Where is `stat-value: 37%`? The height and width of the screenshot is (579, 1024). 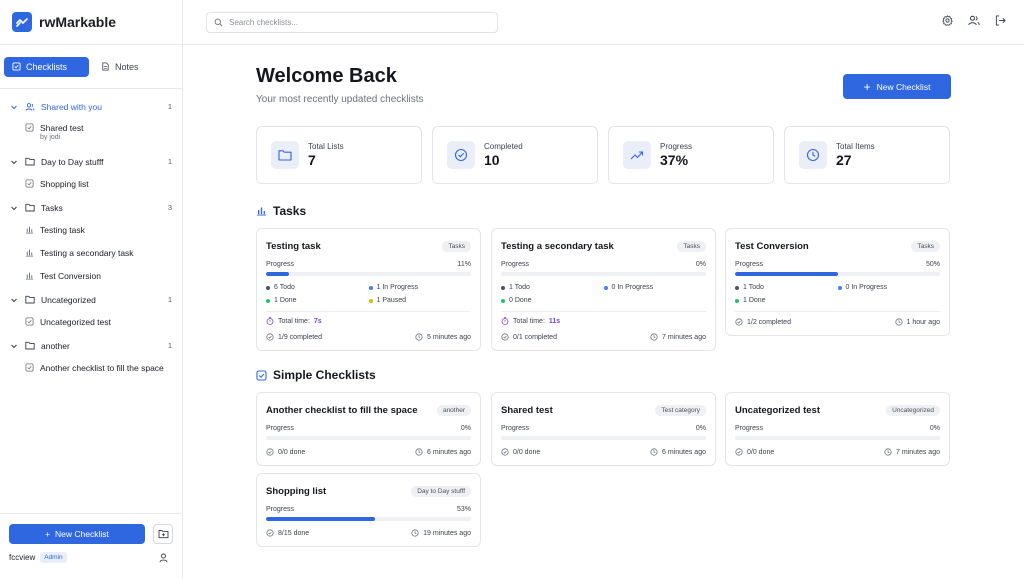
stat-value: 37% is located at coordinates (674, 160).